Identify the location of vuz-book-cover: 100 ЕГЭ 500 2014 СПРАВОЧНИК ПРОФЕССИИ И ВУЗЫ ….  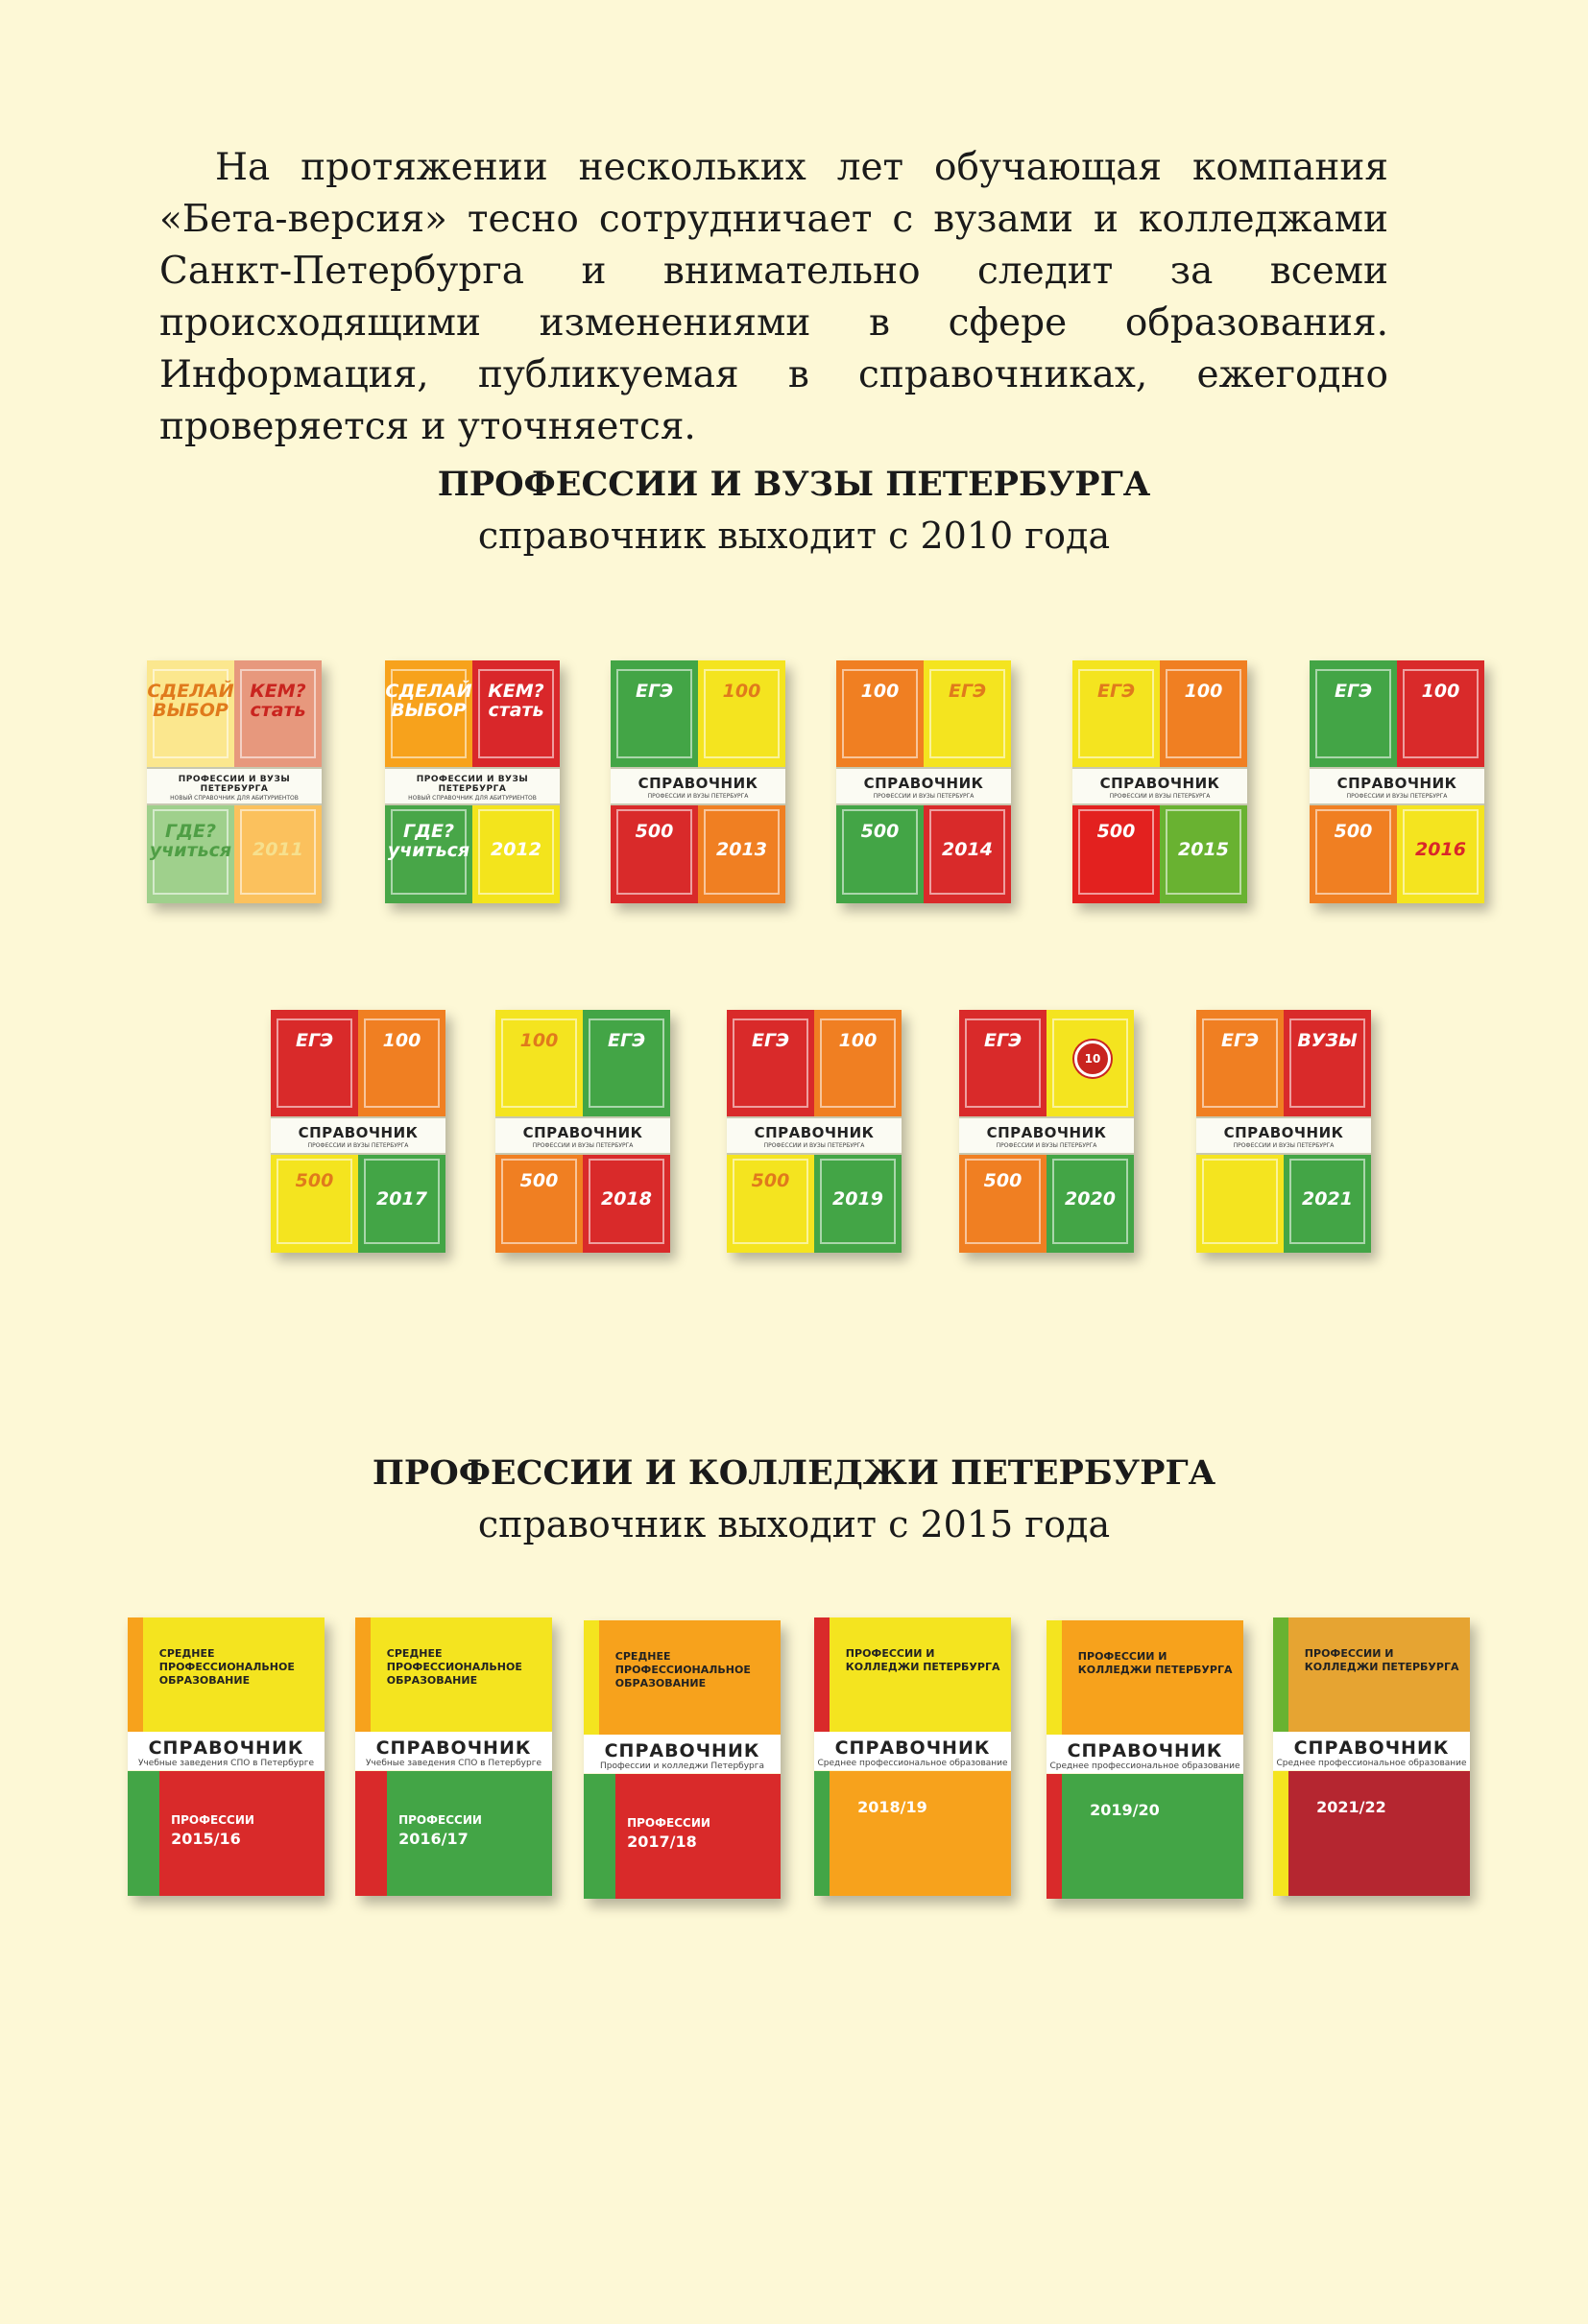
(923, 781).